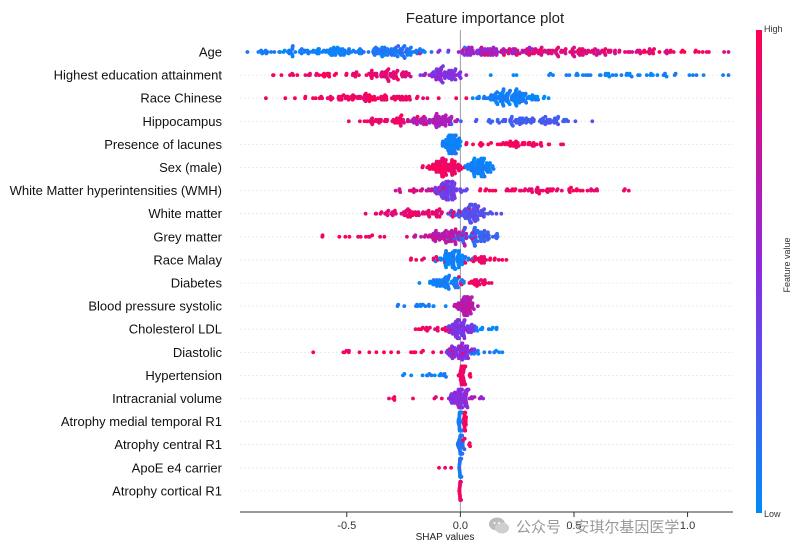 Image resolution: width=798 pixels, height=558 pixels. What do you see at coordinates (460, 526) in the screenshot?
I see `x-tick-label: 0.0` at bounding box center [460, 526].